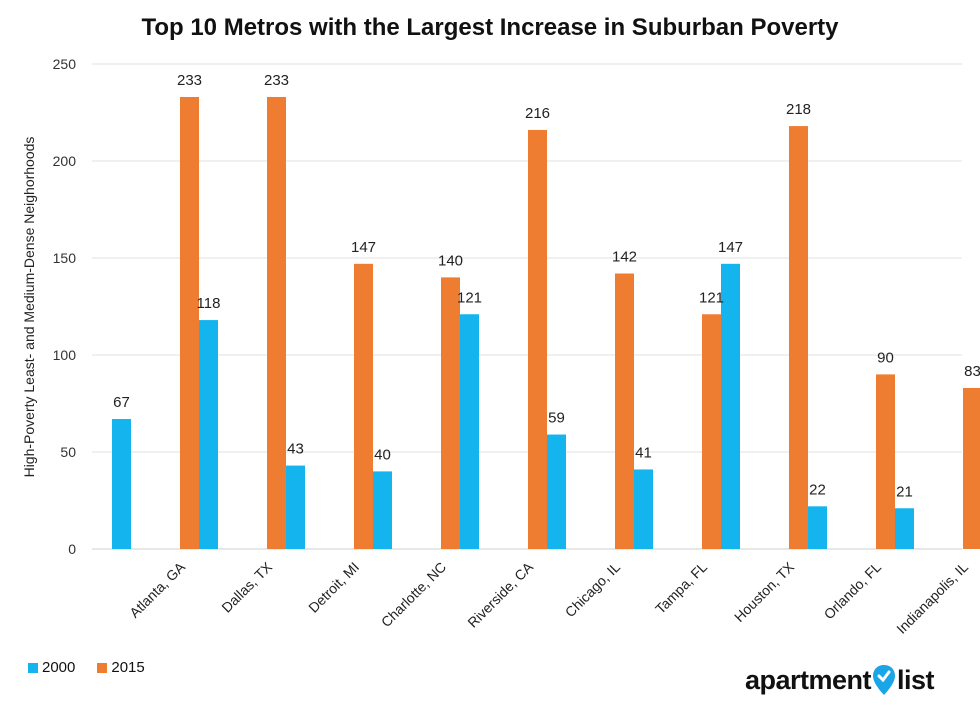  What do you see at coordinates (86, 667) in the screenshot?
I see `legend: 2000 2015` at bounding box center [86, 667].